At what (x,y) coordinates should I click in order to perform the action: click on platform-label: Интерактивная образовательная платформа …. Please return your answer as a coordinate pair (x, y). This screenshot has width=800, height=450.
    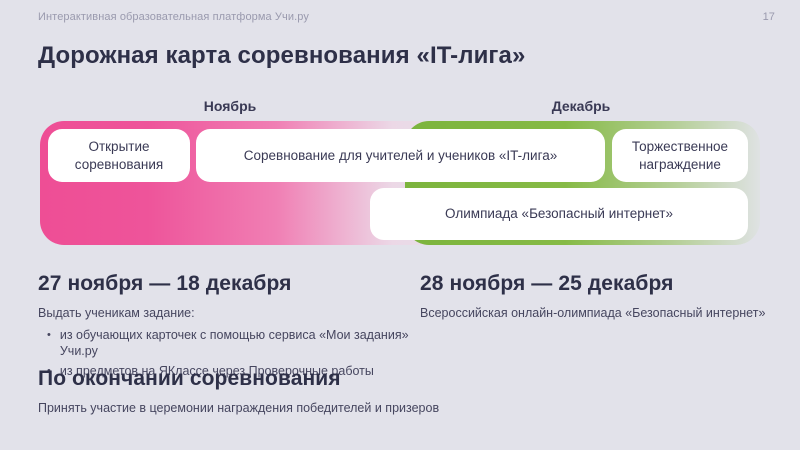
    Looking at the image, I should click on (173, 17).